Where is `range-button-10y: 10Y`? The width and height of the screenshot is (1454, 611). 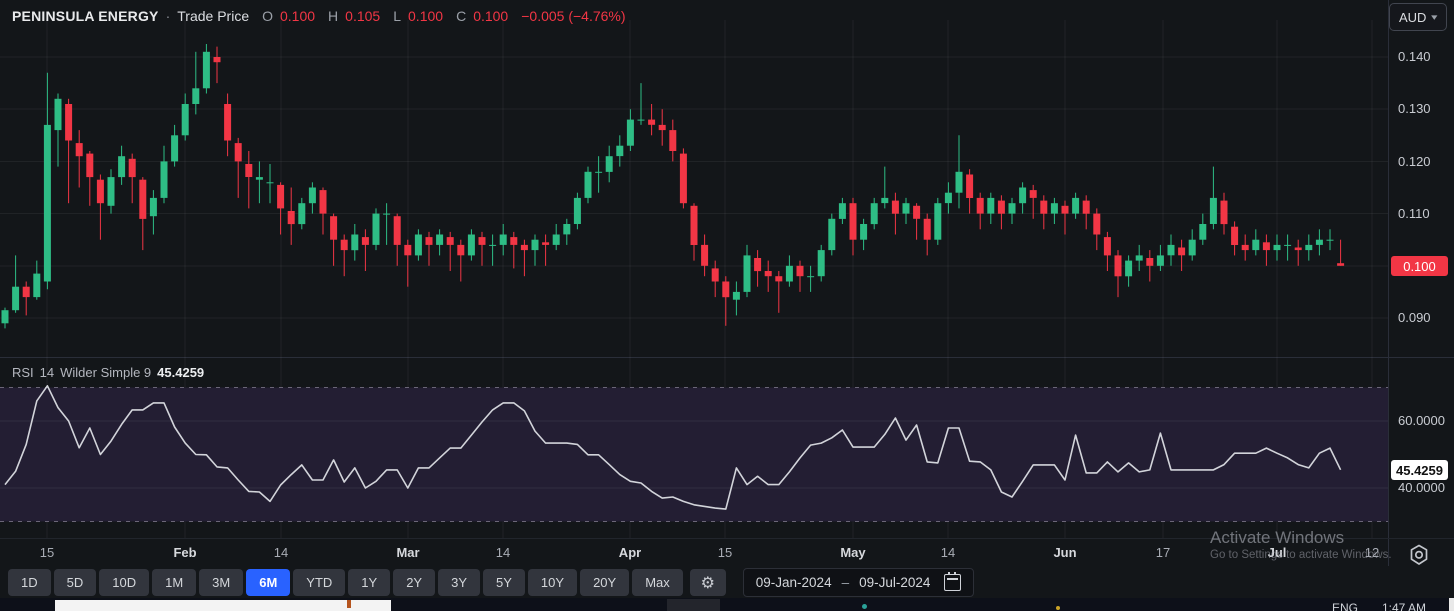 range-button-10y: 10Y is located at coordinates (552, 582).